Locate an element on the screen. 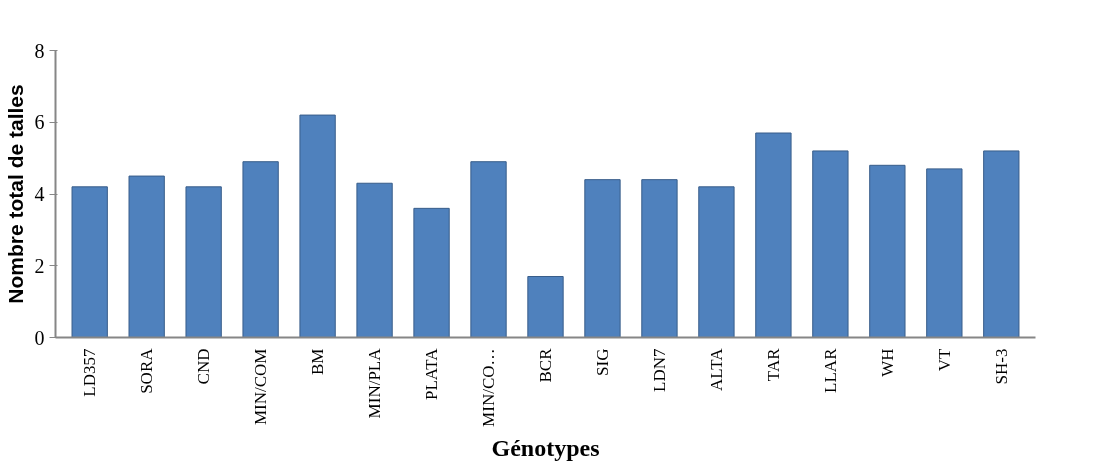 The width and height of the screenshot is (1119, 467). x-tick-label: LLAR is located at coordinates (830, 370).